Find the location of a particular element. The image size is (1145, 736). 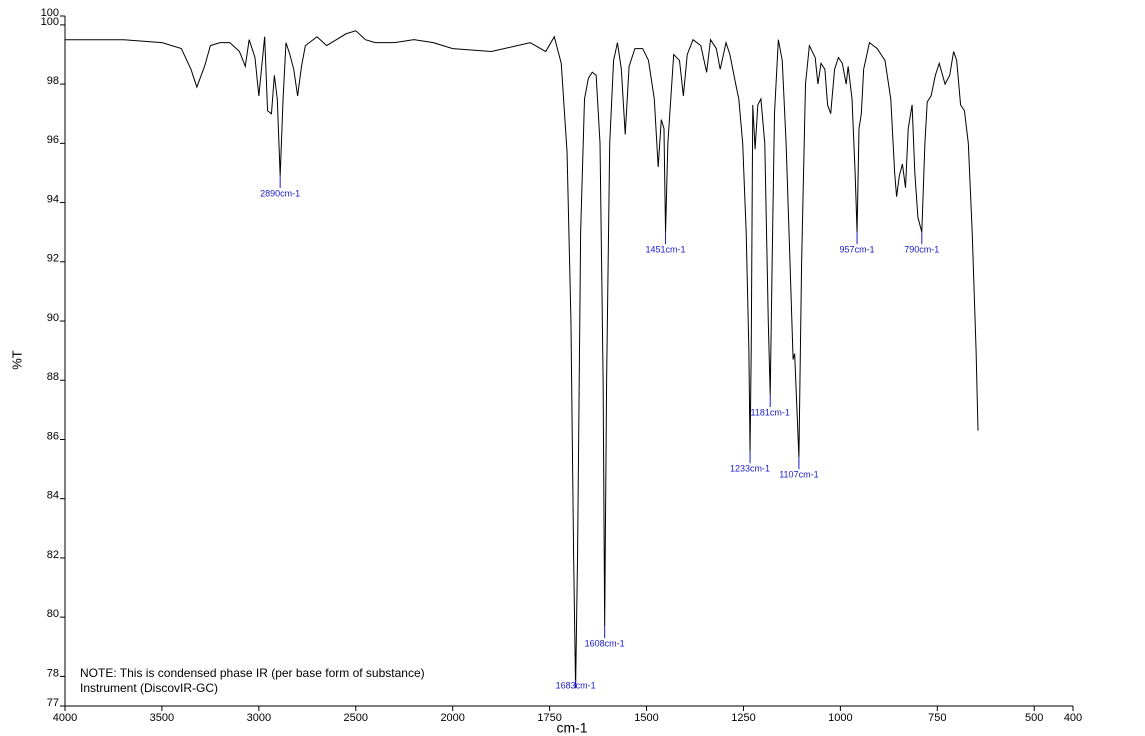

y-tick-label: 88 is located at coordinates (53, 377).